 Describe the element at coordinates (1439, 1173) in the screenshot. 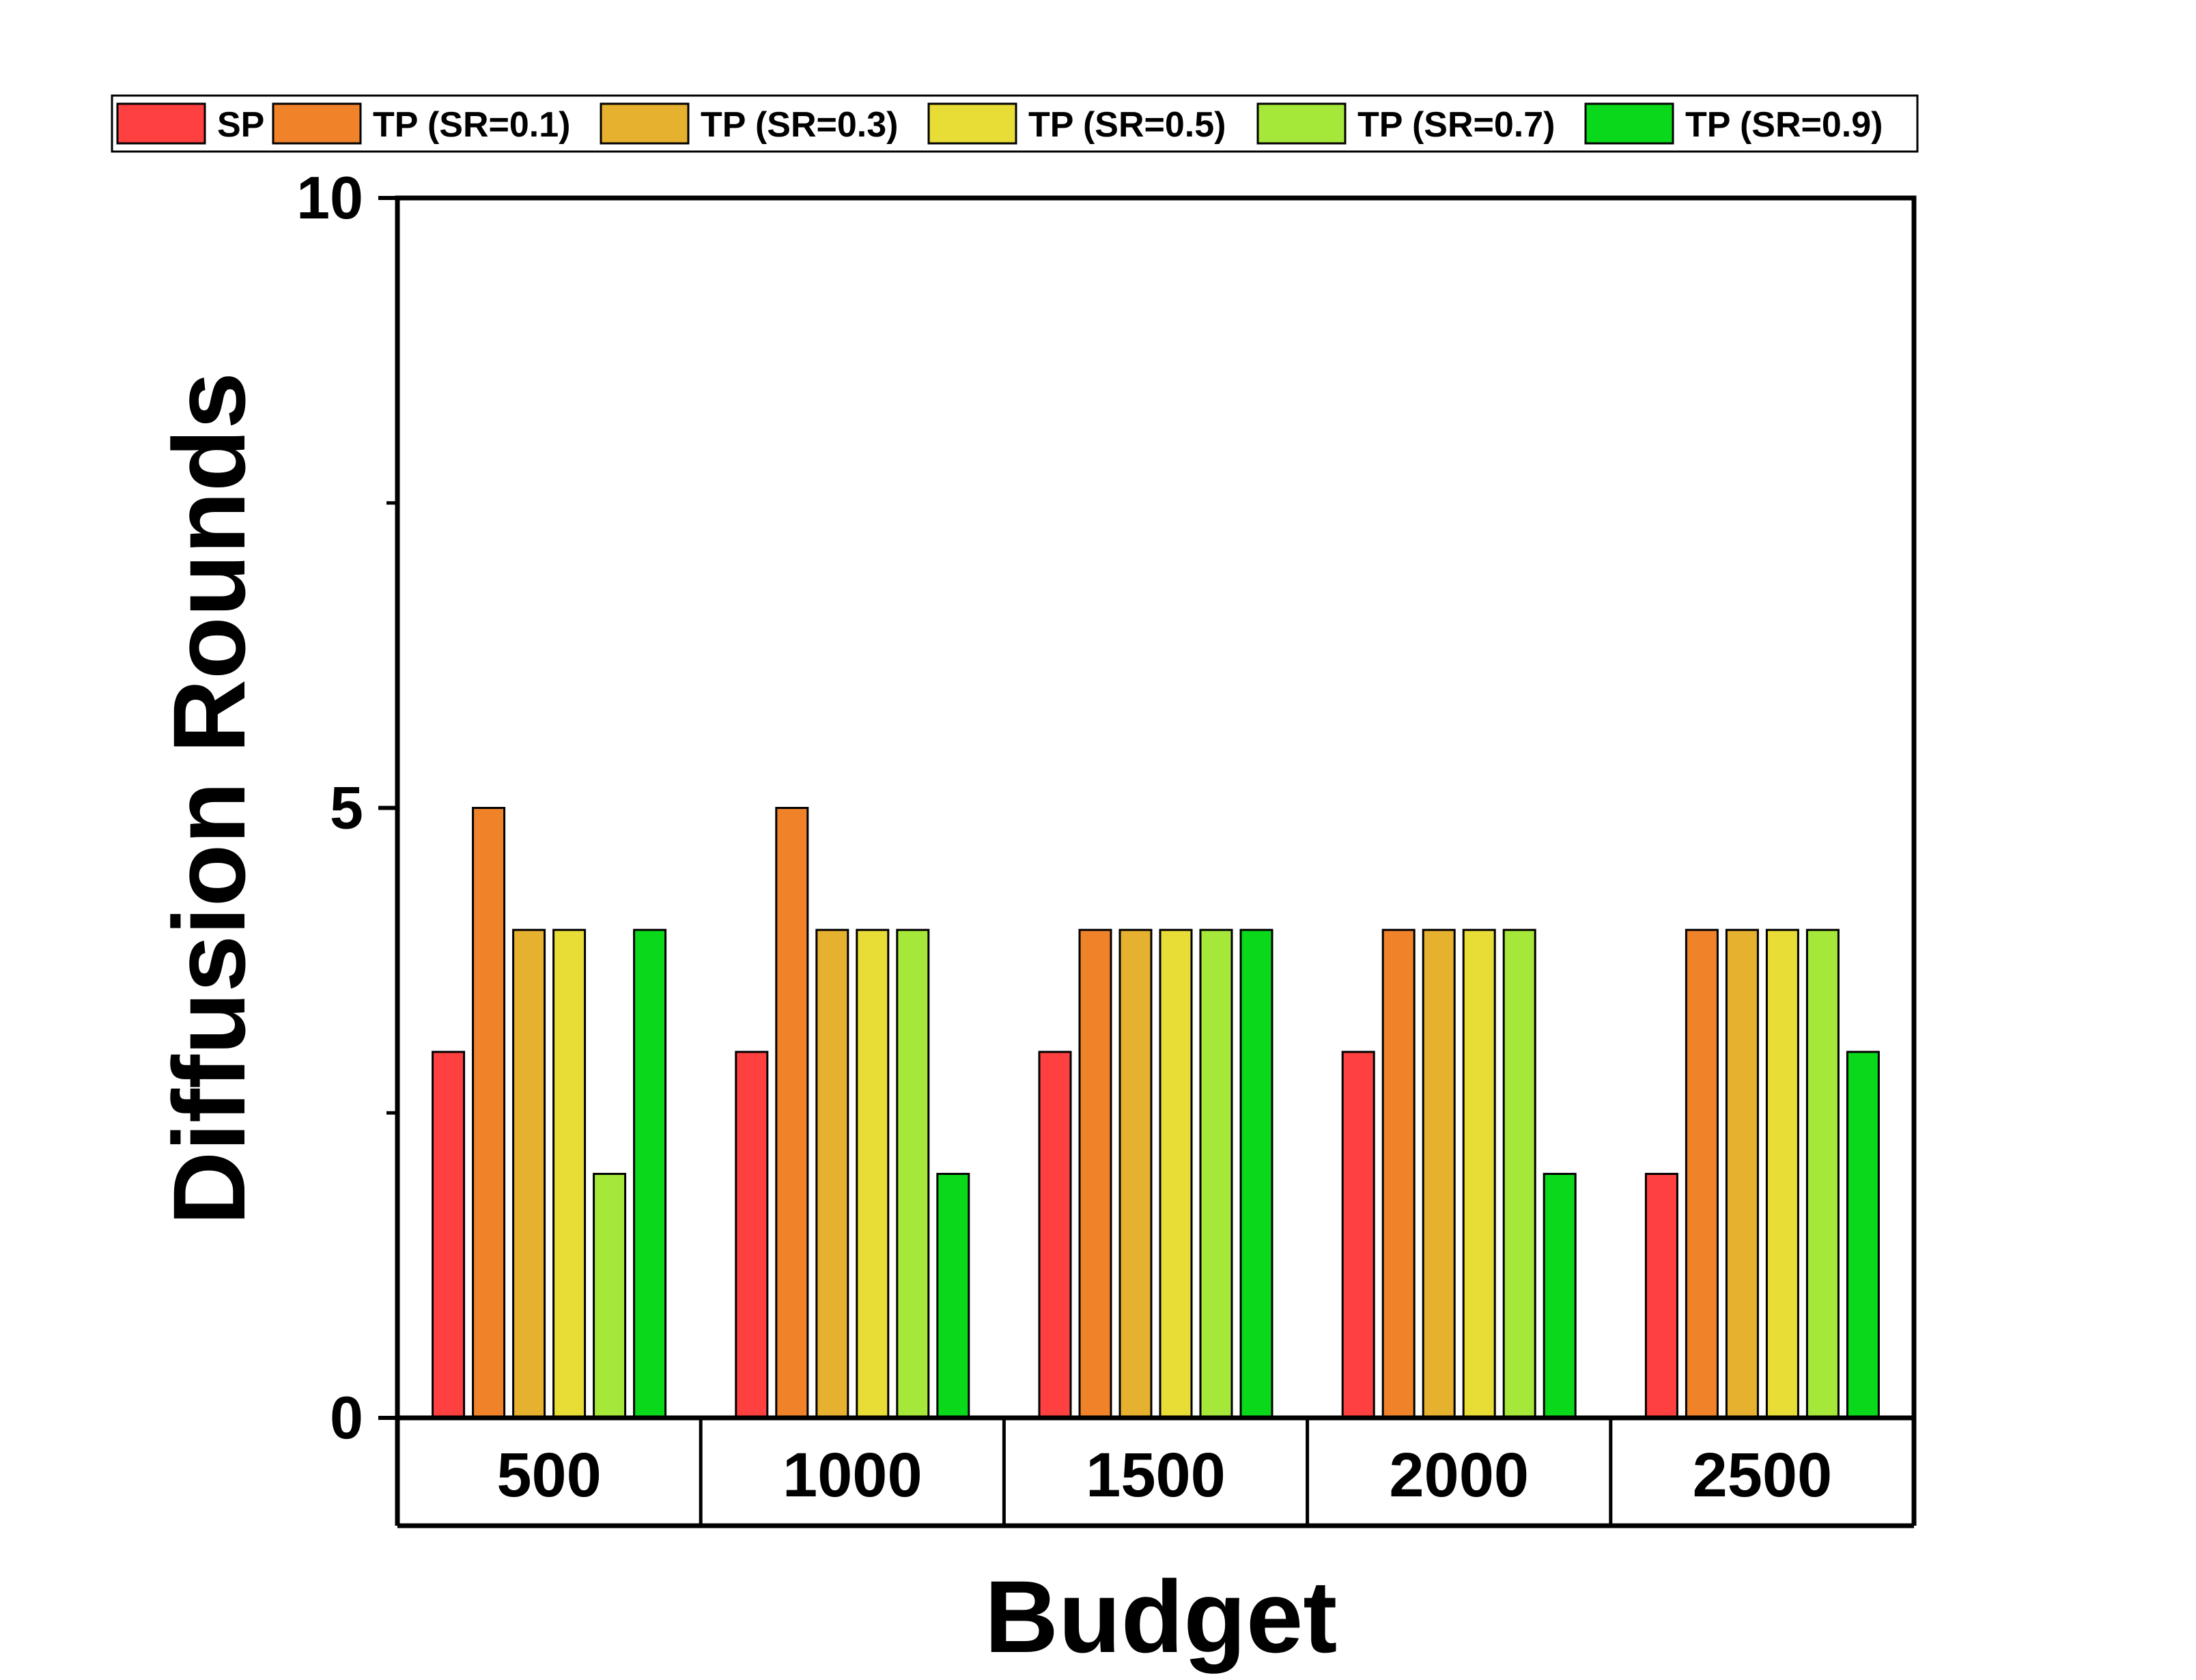

I see `bar-tp-sr-0-3-2000` at that location.